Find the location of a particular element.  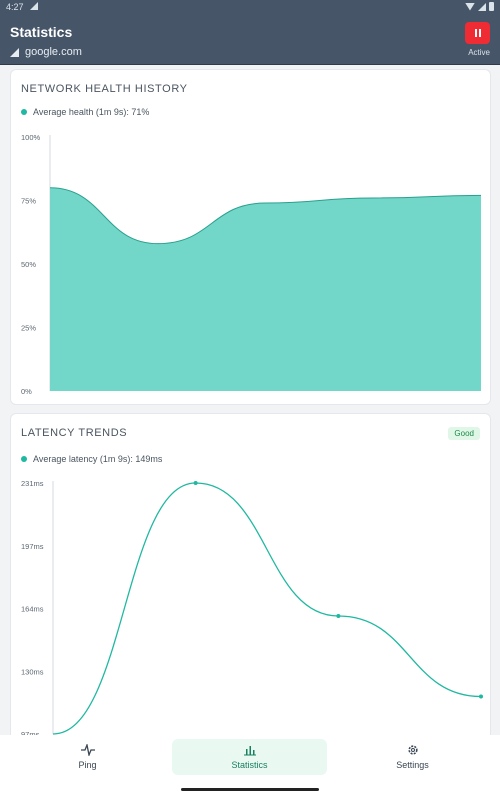

status-icons is located at coordinates (479, 6).